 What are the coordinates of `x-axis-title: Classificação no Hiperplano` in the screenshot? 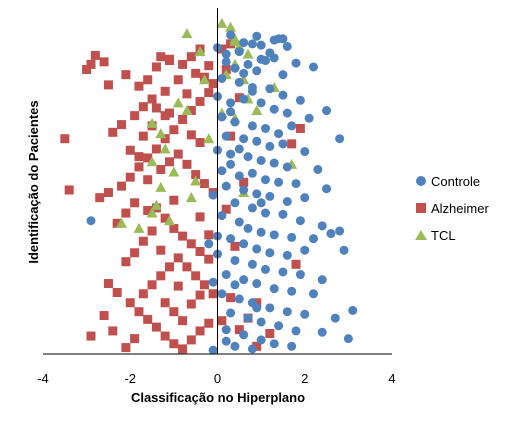 It's located at (218, 397).